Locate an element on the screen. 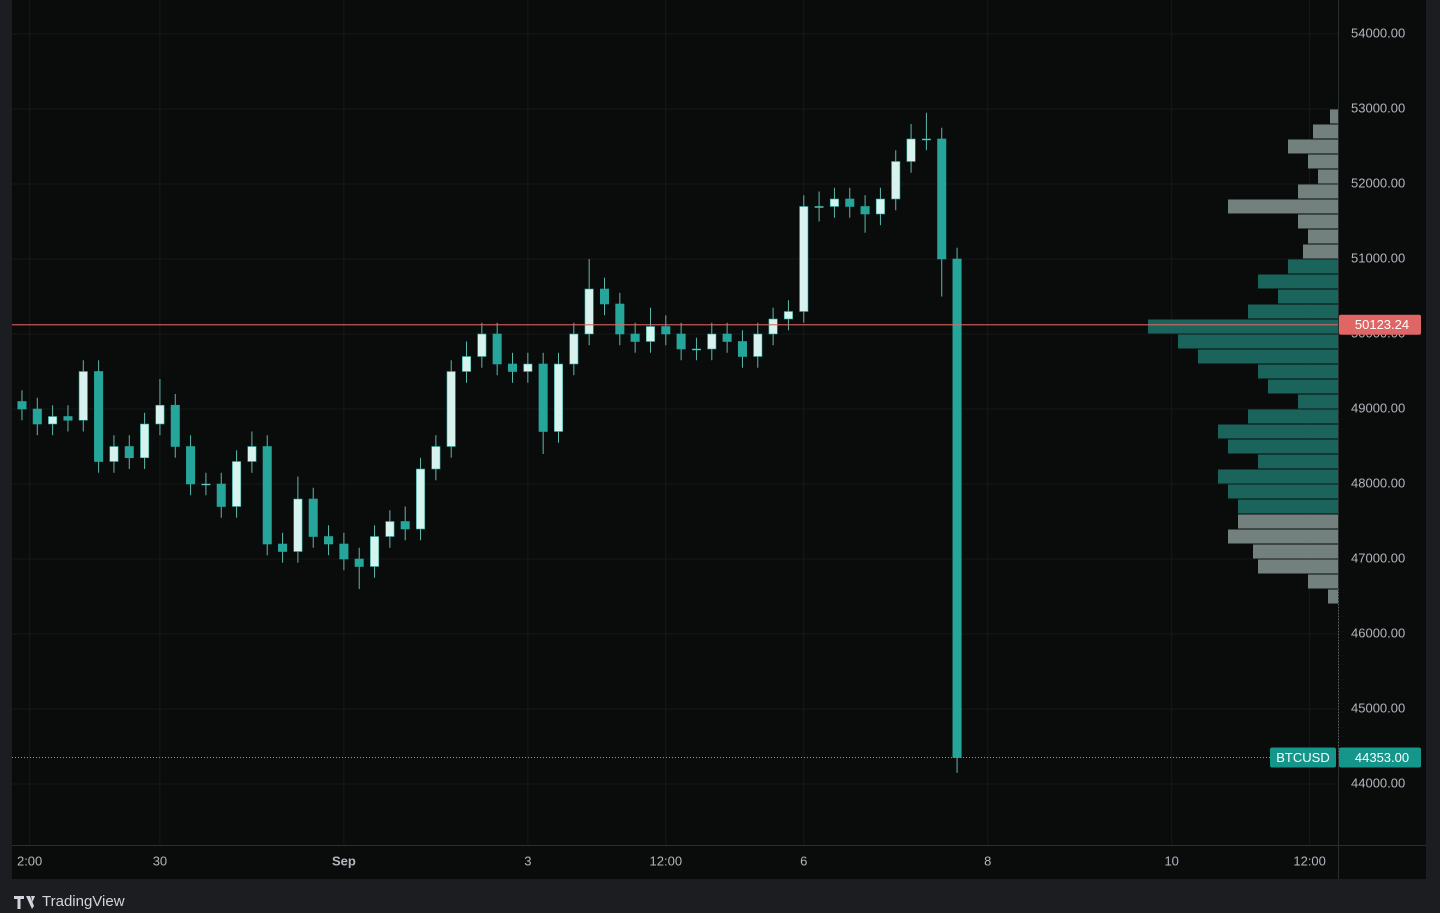 This screenshot has height=913, width=1440. x-tick-label: 6 is located at coordinates (803, 860).